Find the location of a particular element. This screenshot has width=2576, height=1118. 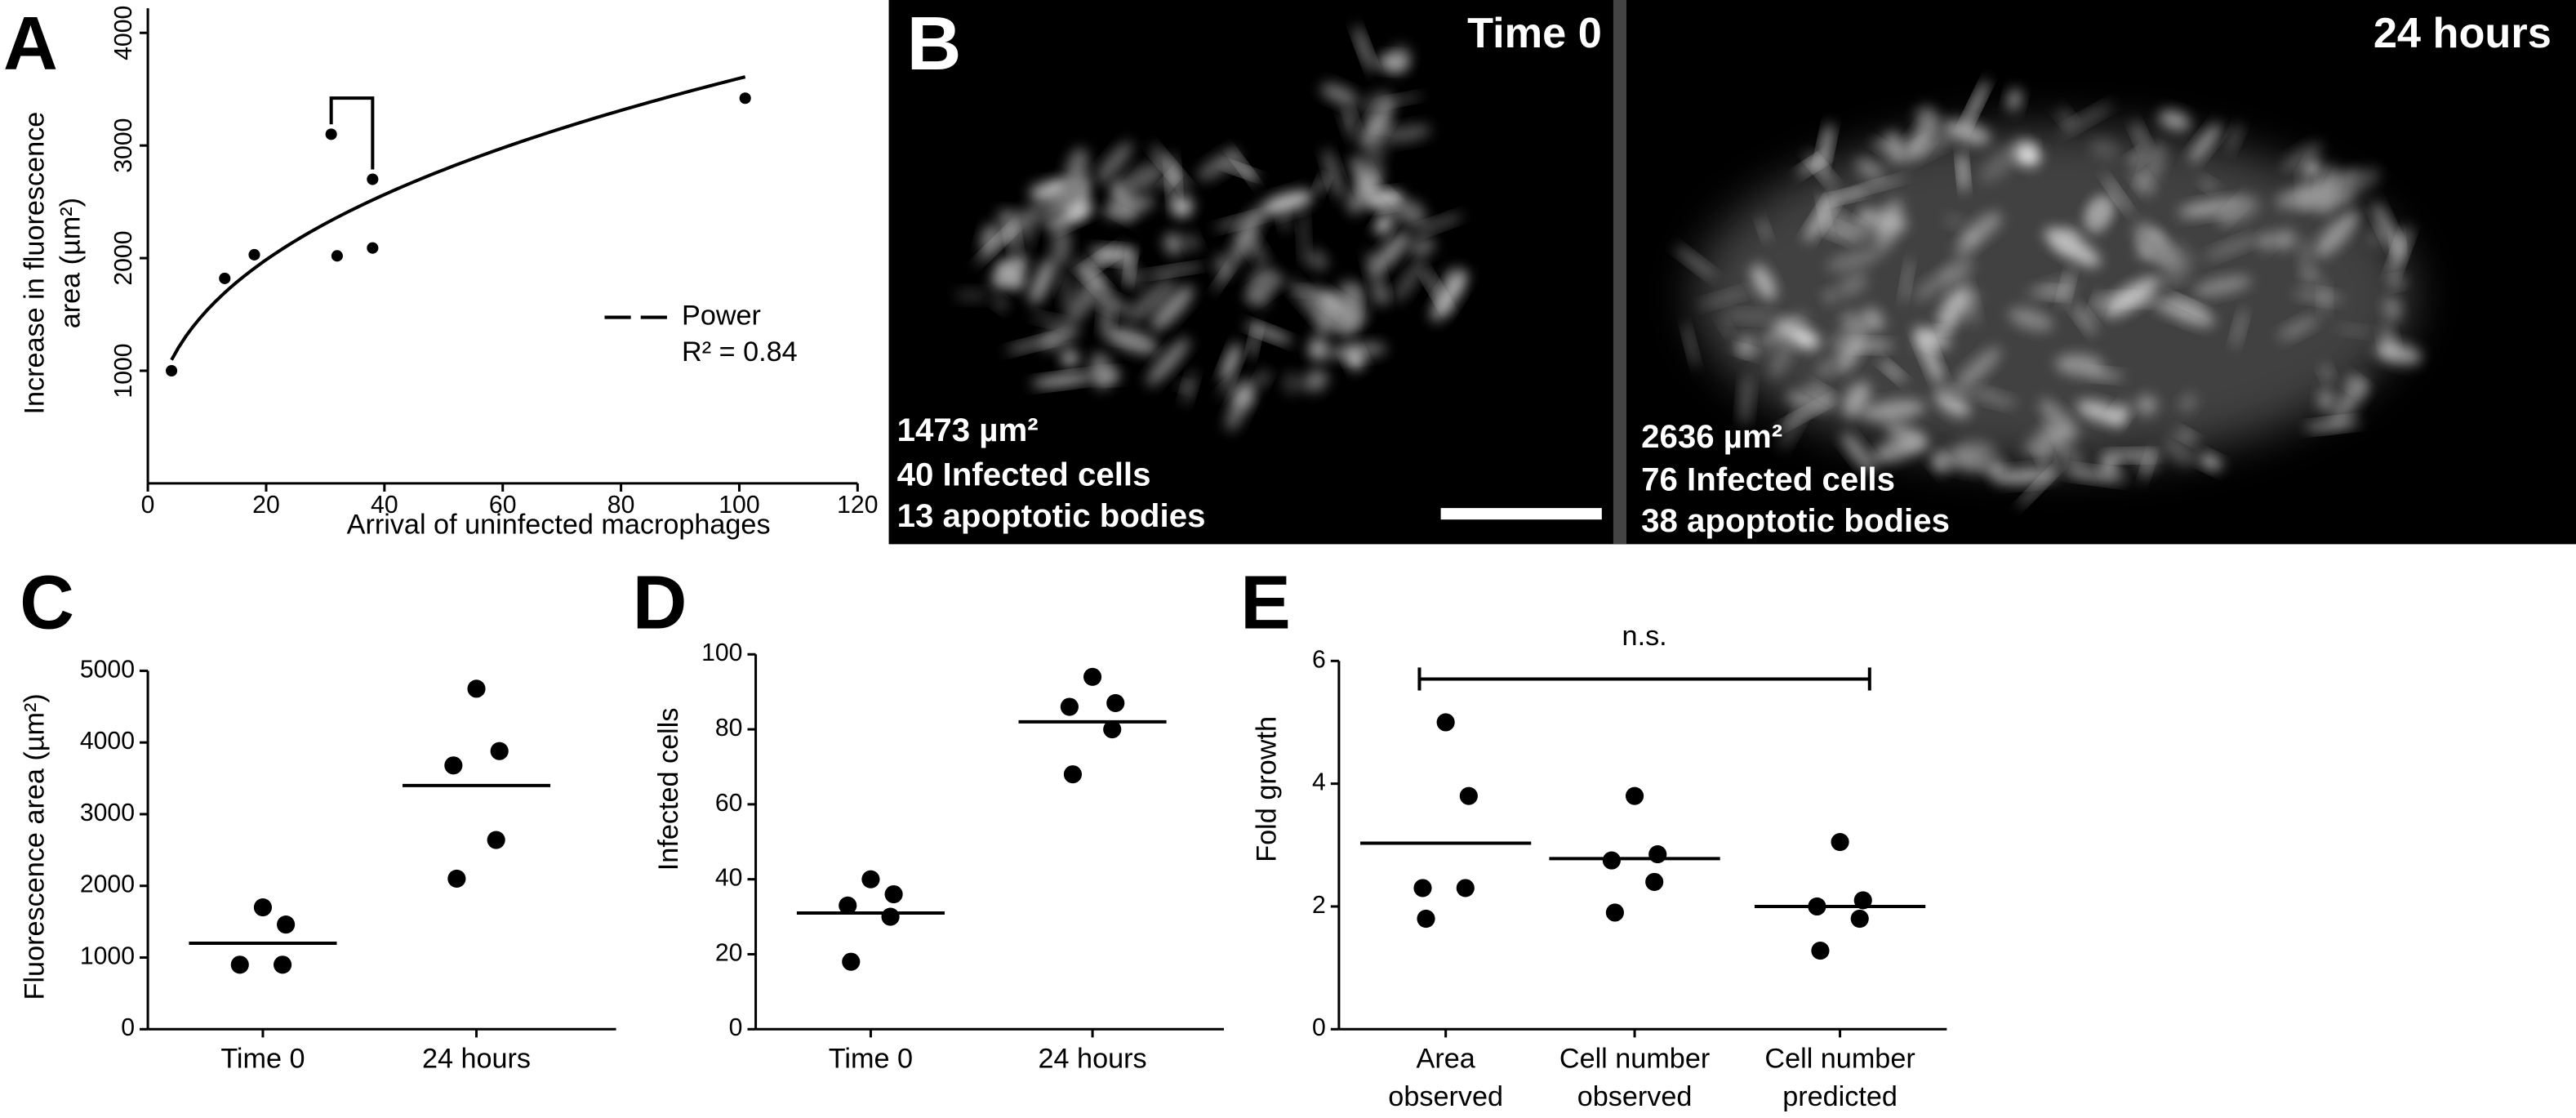

panel-letter: E is located at coordinates (1265, 601).